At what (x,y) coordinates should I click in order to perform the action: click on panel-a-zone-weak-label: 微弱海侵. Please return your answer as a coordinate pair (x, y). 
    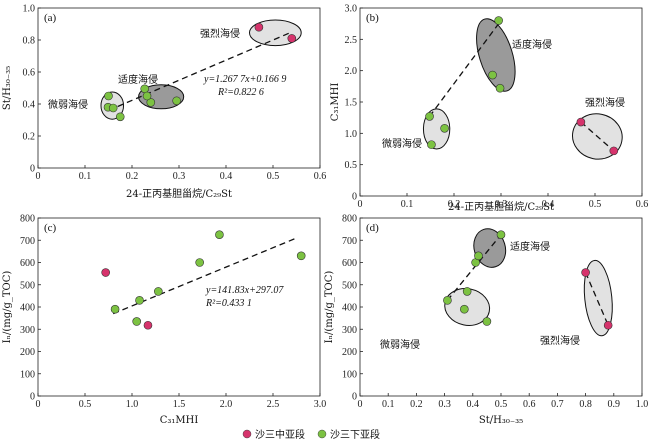
    Looking at the image, I should click on (68, 104).